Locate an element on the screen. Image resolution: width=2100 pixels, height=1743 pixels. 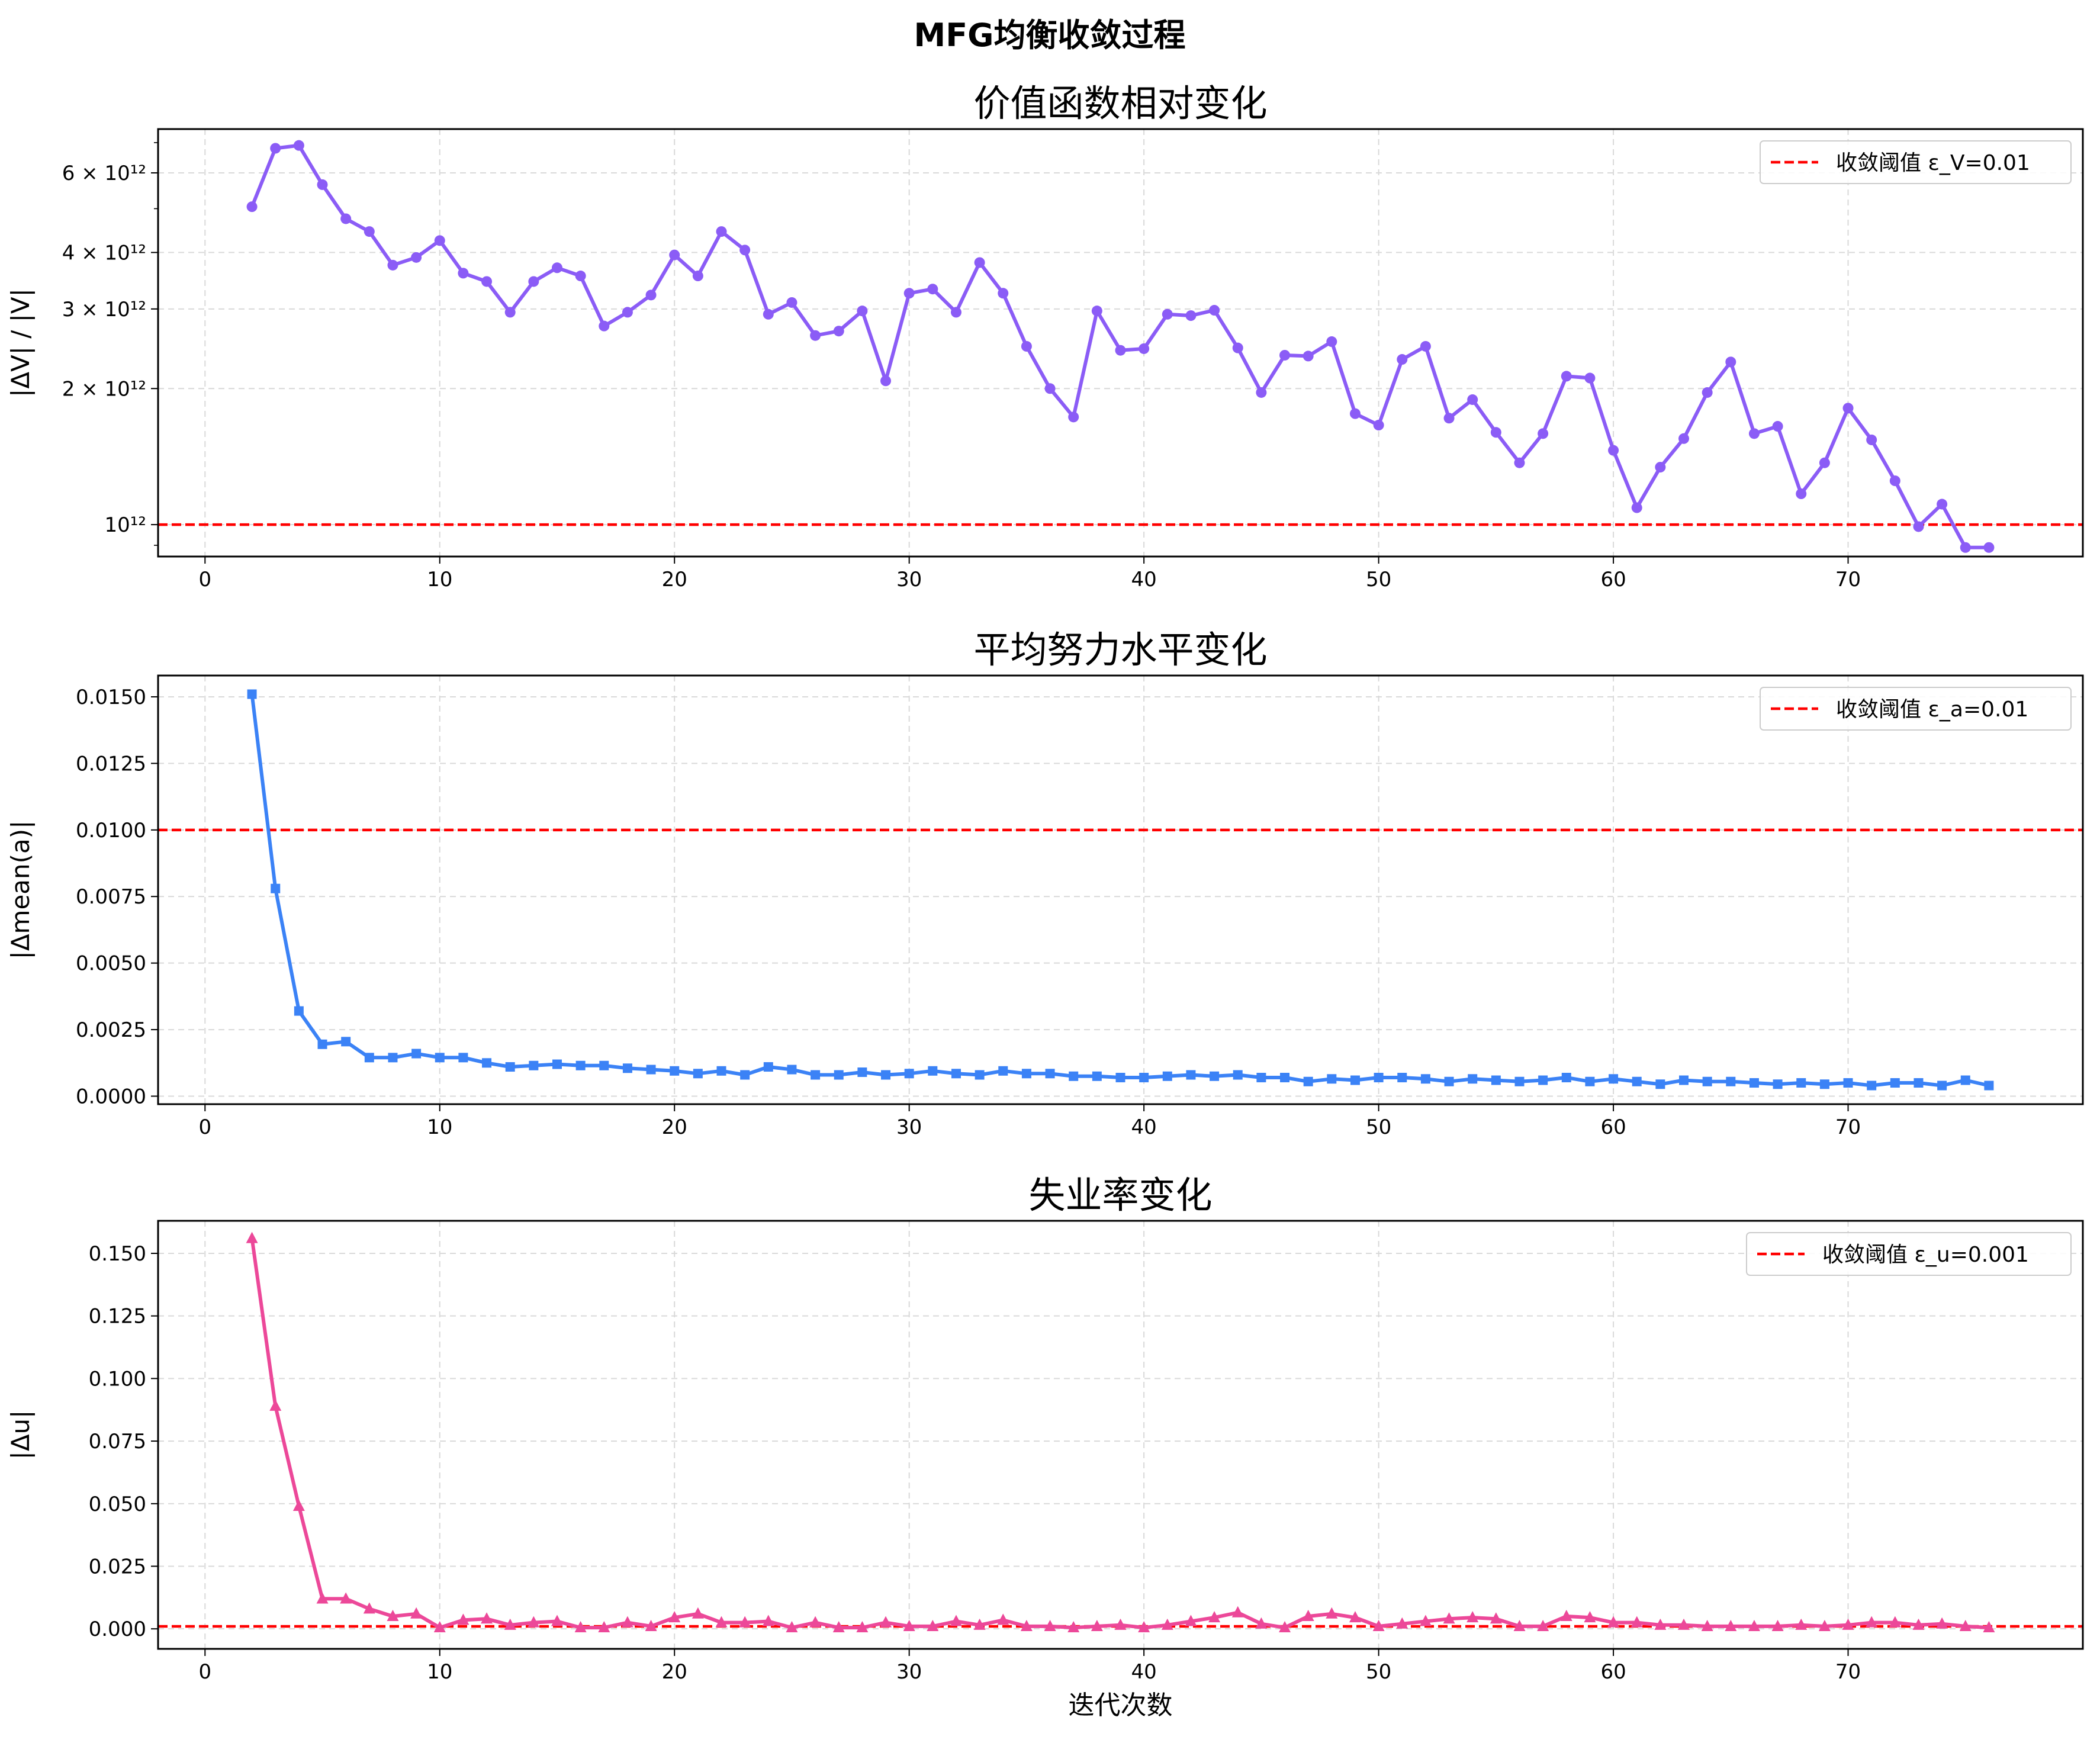
effort-change-legend-box is located at coordinates (1916, 709).